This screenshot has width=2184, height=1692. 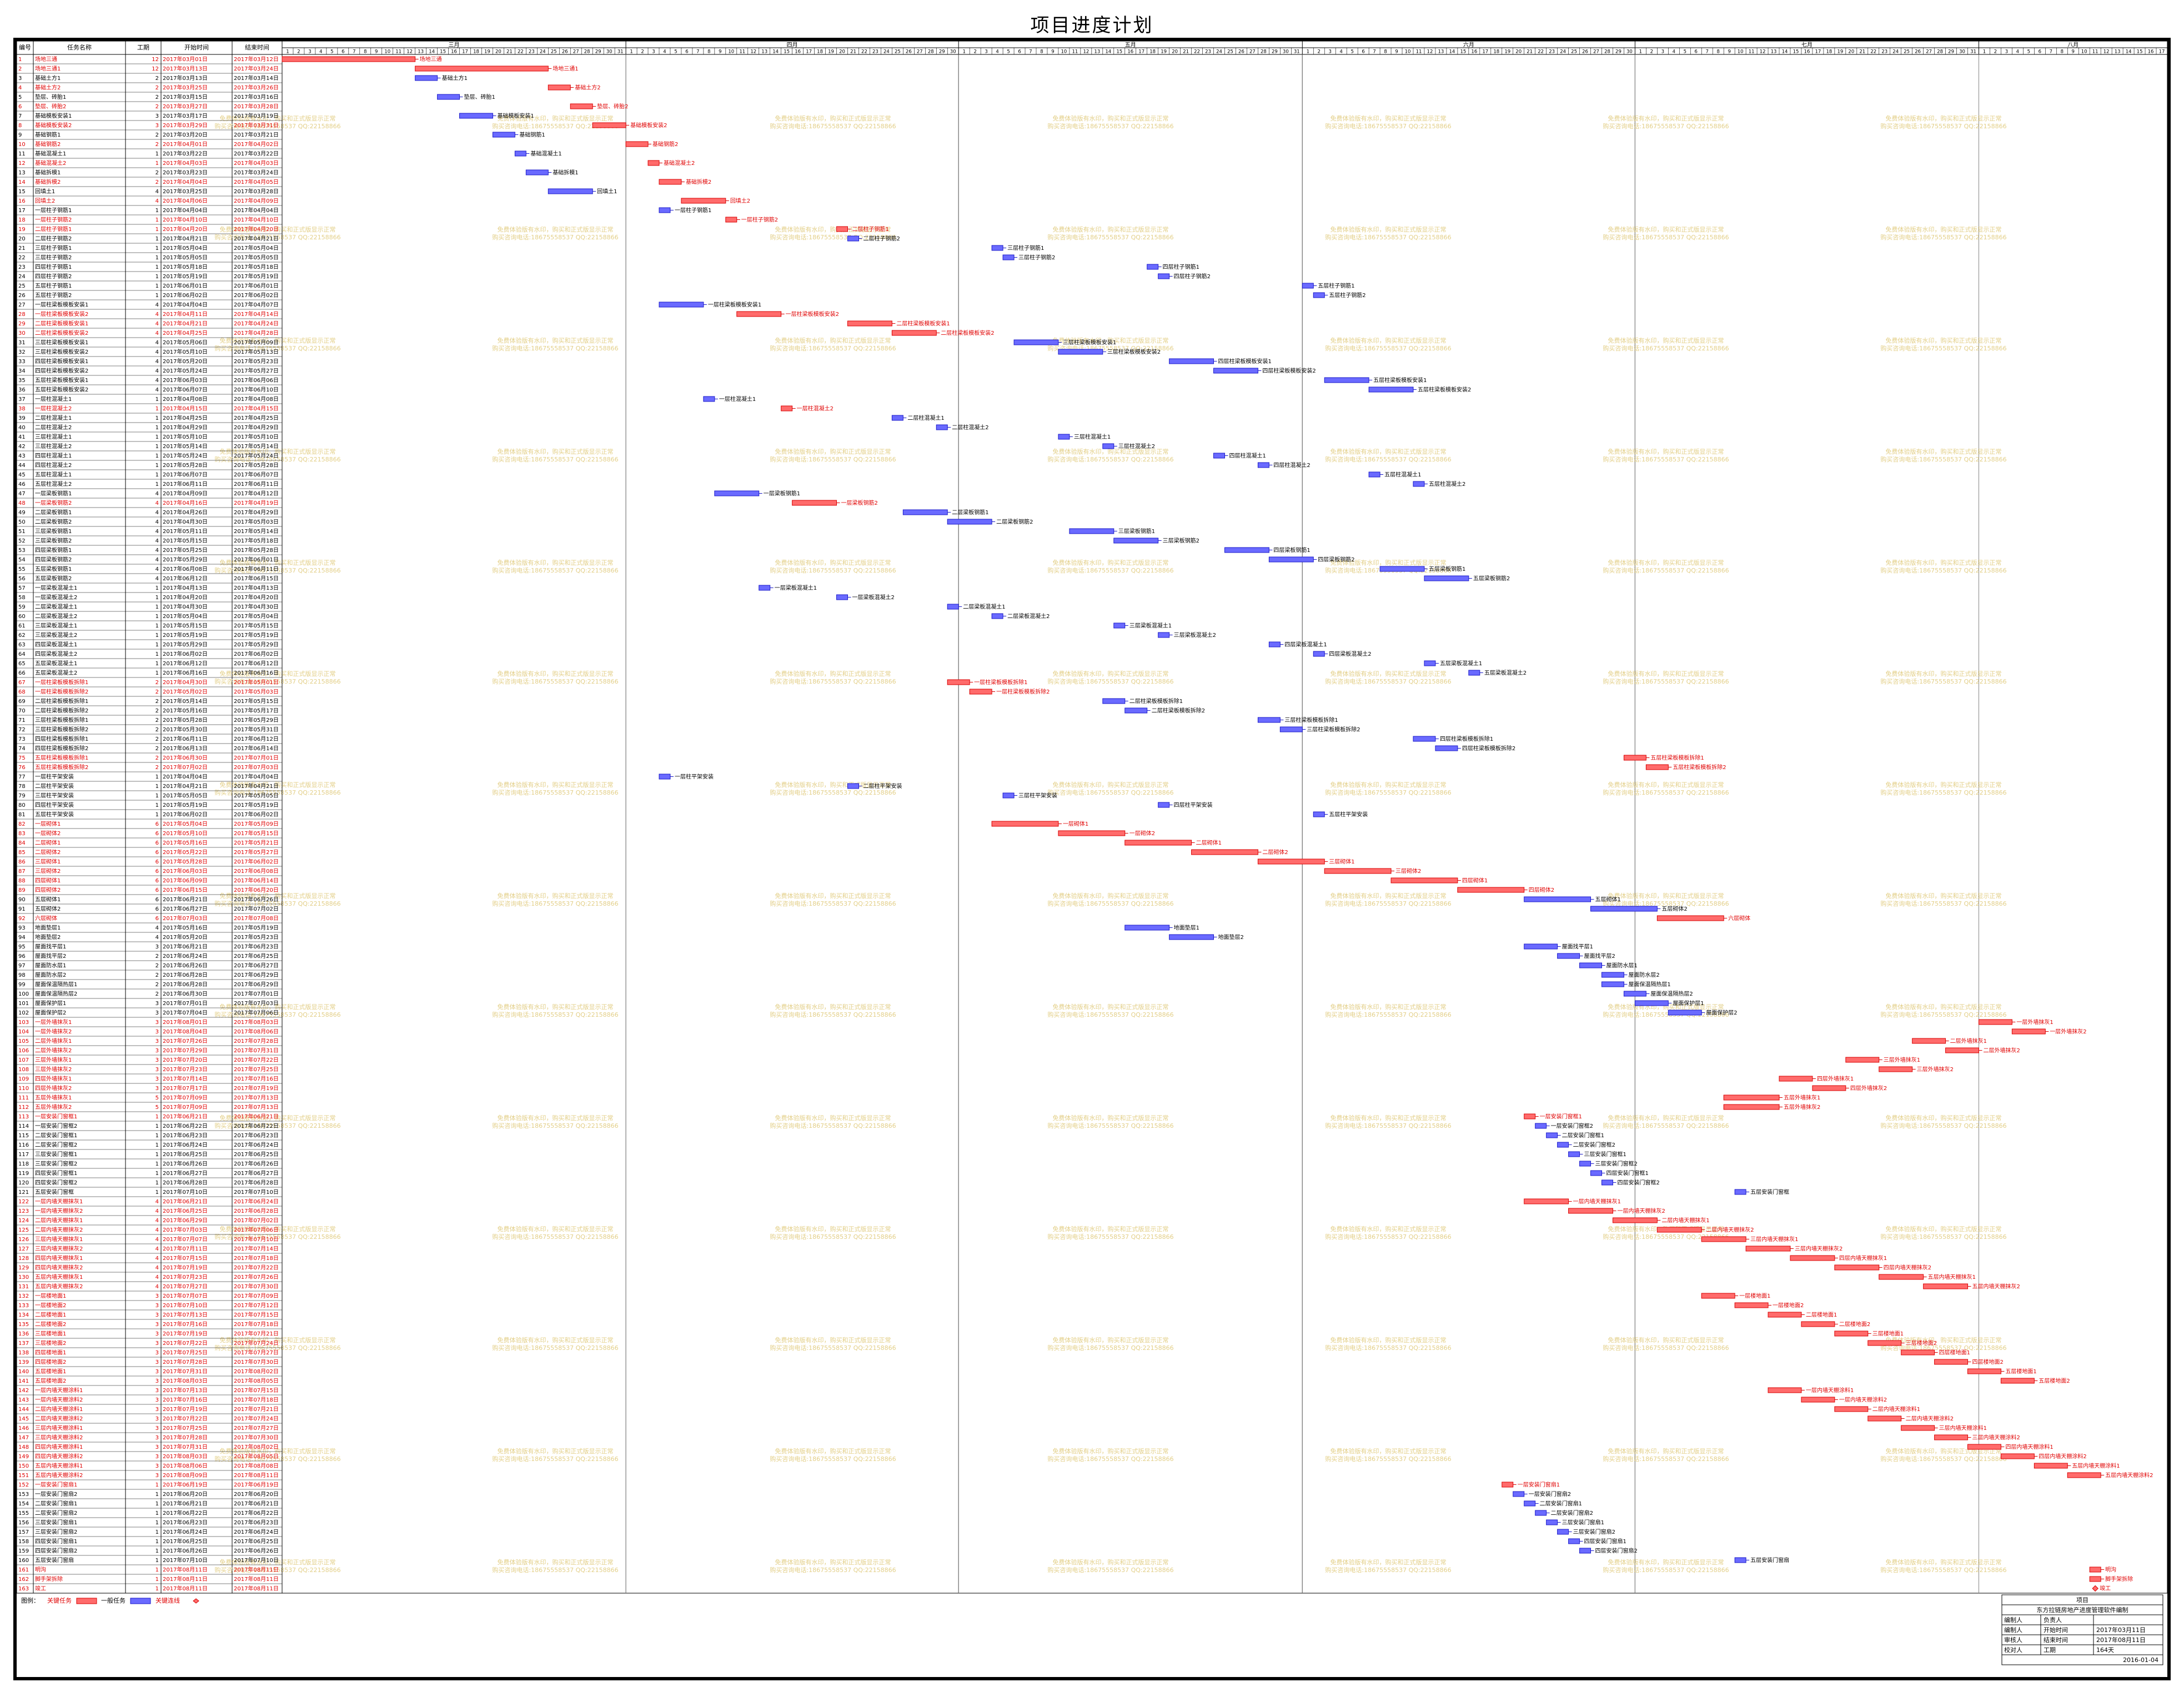 I want to click on table-row: 57 一层梁板混凝土1 1 2017年04月13日 2017年04月13日, so click(x=149, y=589).